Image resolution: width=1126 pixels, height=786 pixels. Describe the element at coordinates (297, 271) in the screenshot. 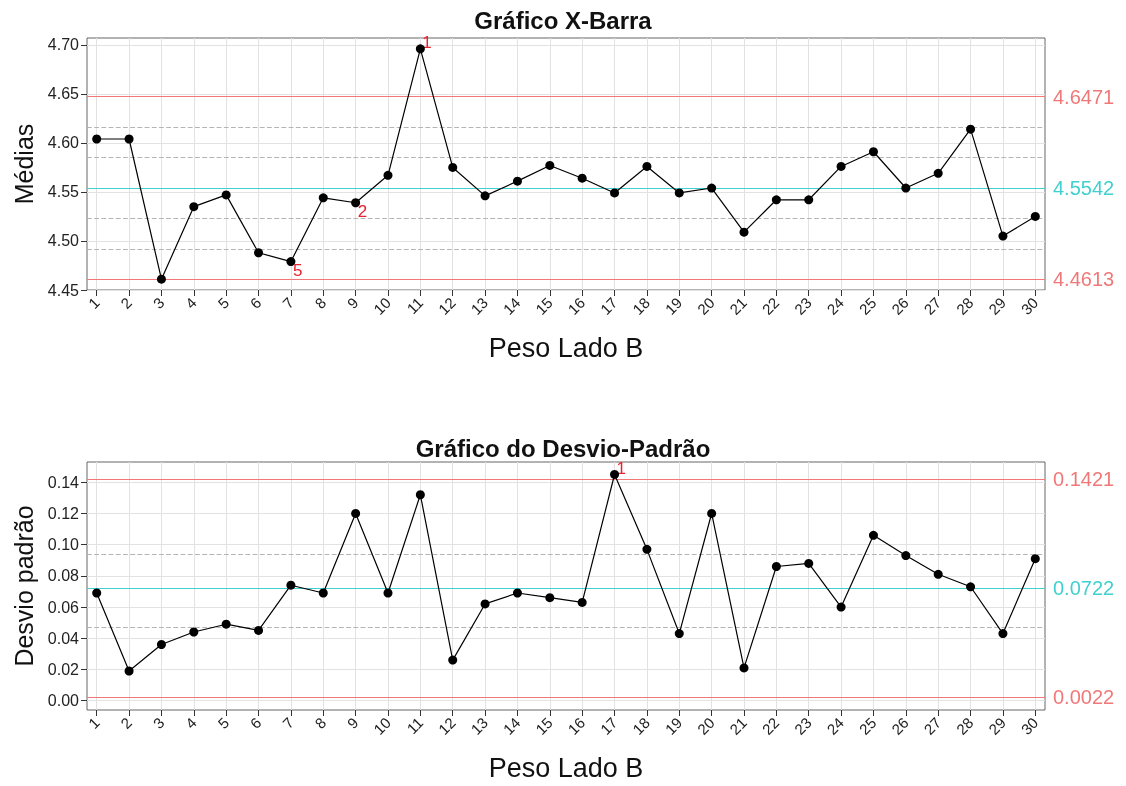

I see `annotation: 5` at that location.